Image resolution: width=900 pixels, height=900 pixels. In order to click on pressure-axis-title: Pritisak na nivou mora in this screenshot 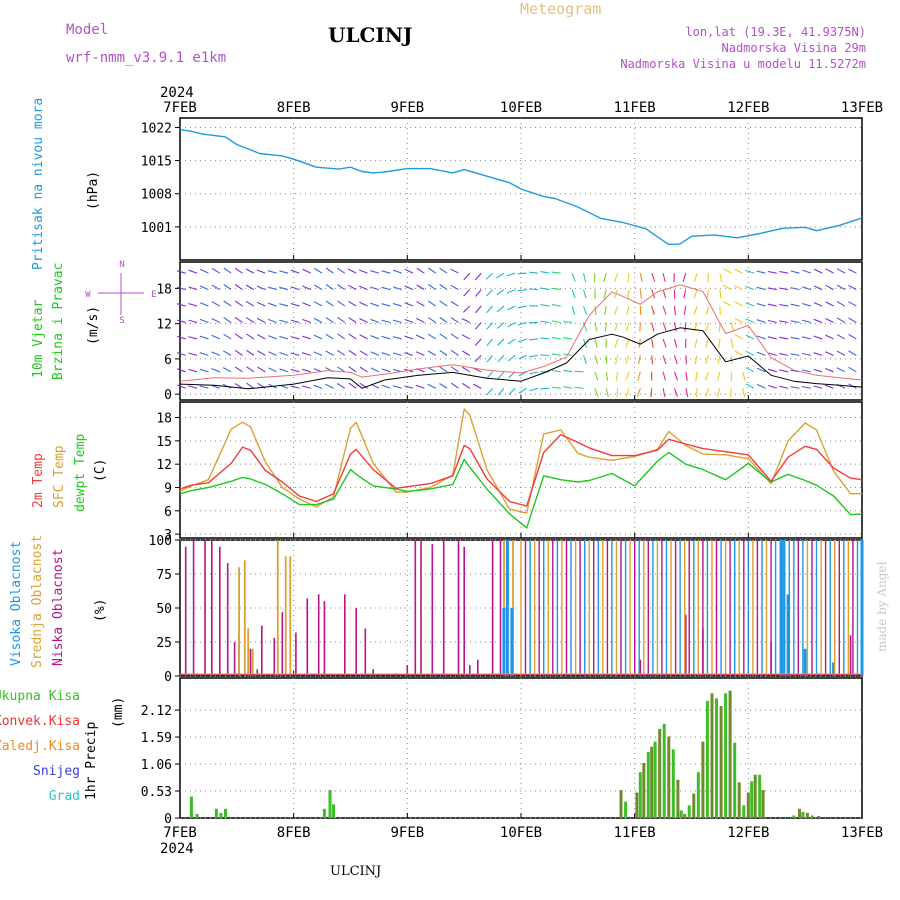, I will do `click(38, 184)`.